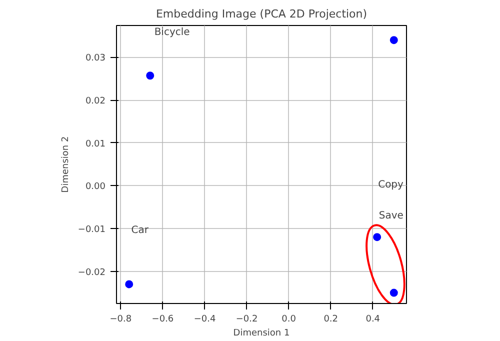  I want to click on annotation: Car, so click(140, 230).